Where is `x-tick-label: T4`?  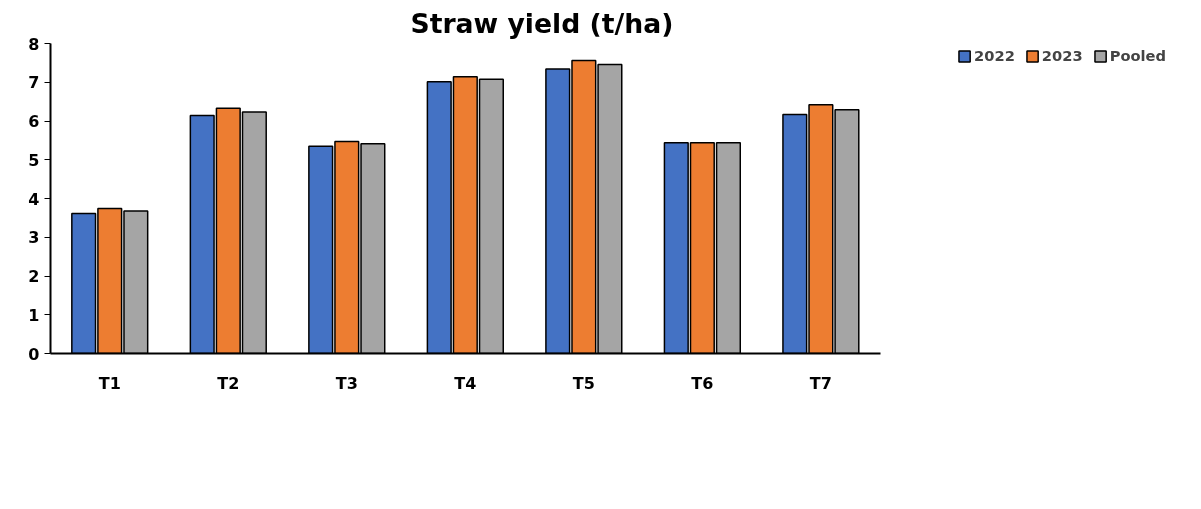 x-tick-label: T4 is located at coordinates (465, 383).